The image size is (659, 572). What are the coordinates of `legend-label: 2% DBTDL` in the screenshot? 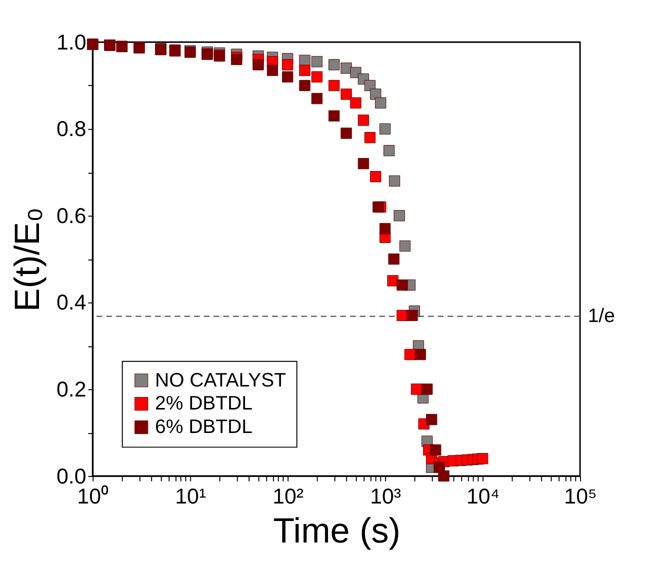 It's located at (204, 403).